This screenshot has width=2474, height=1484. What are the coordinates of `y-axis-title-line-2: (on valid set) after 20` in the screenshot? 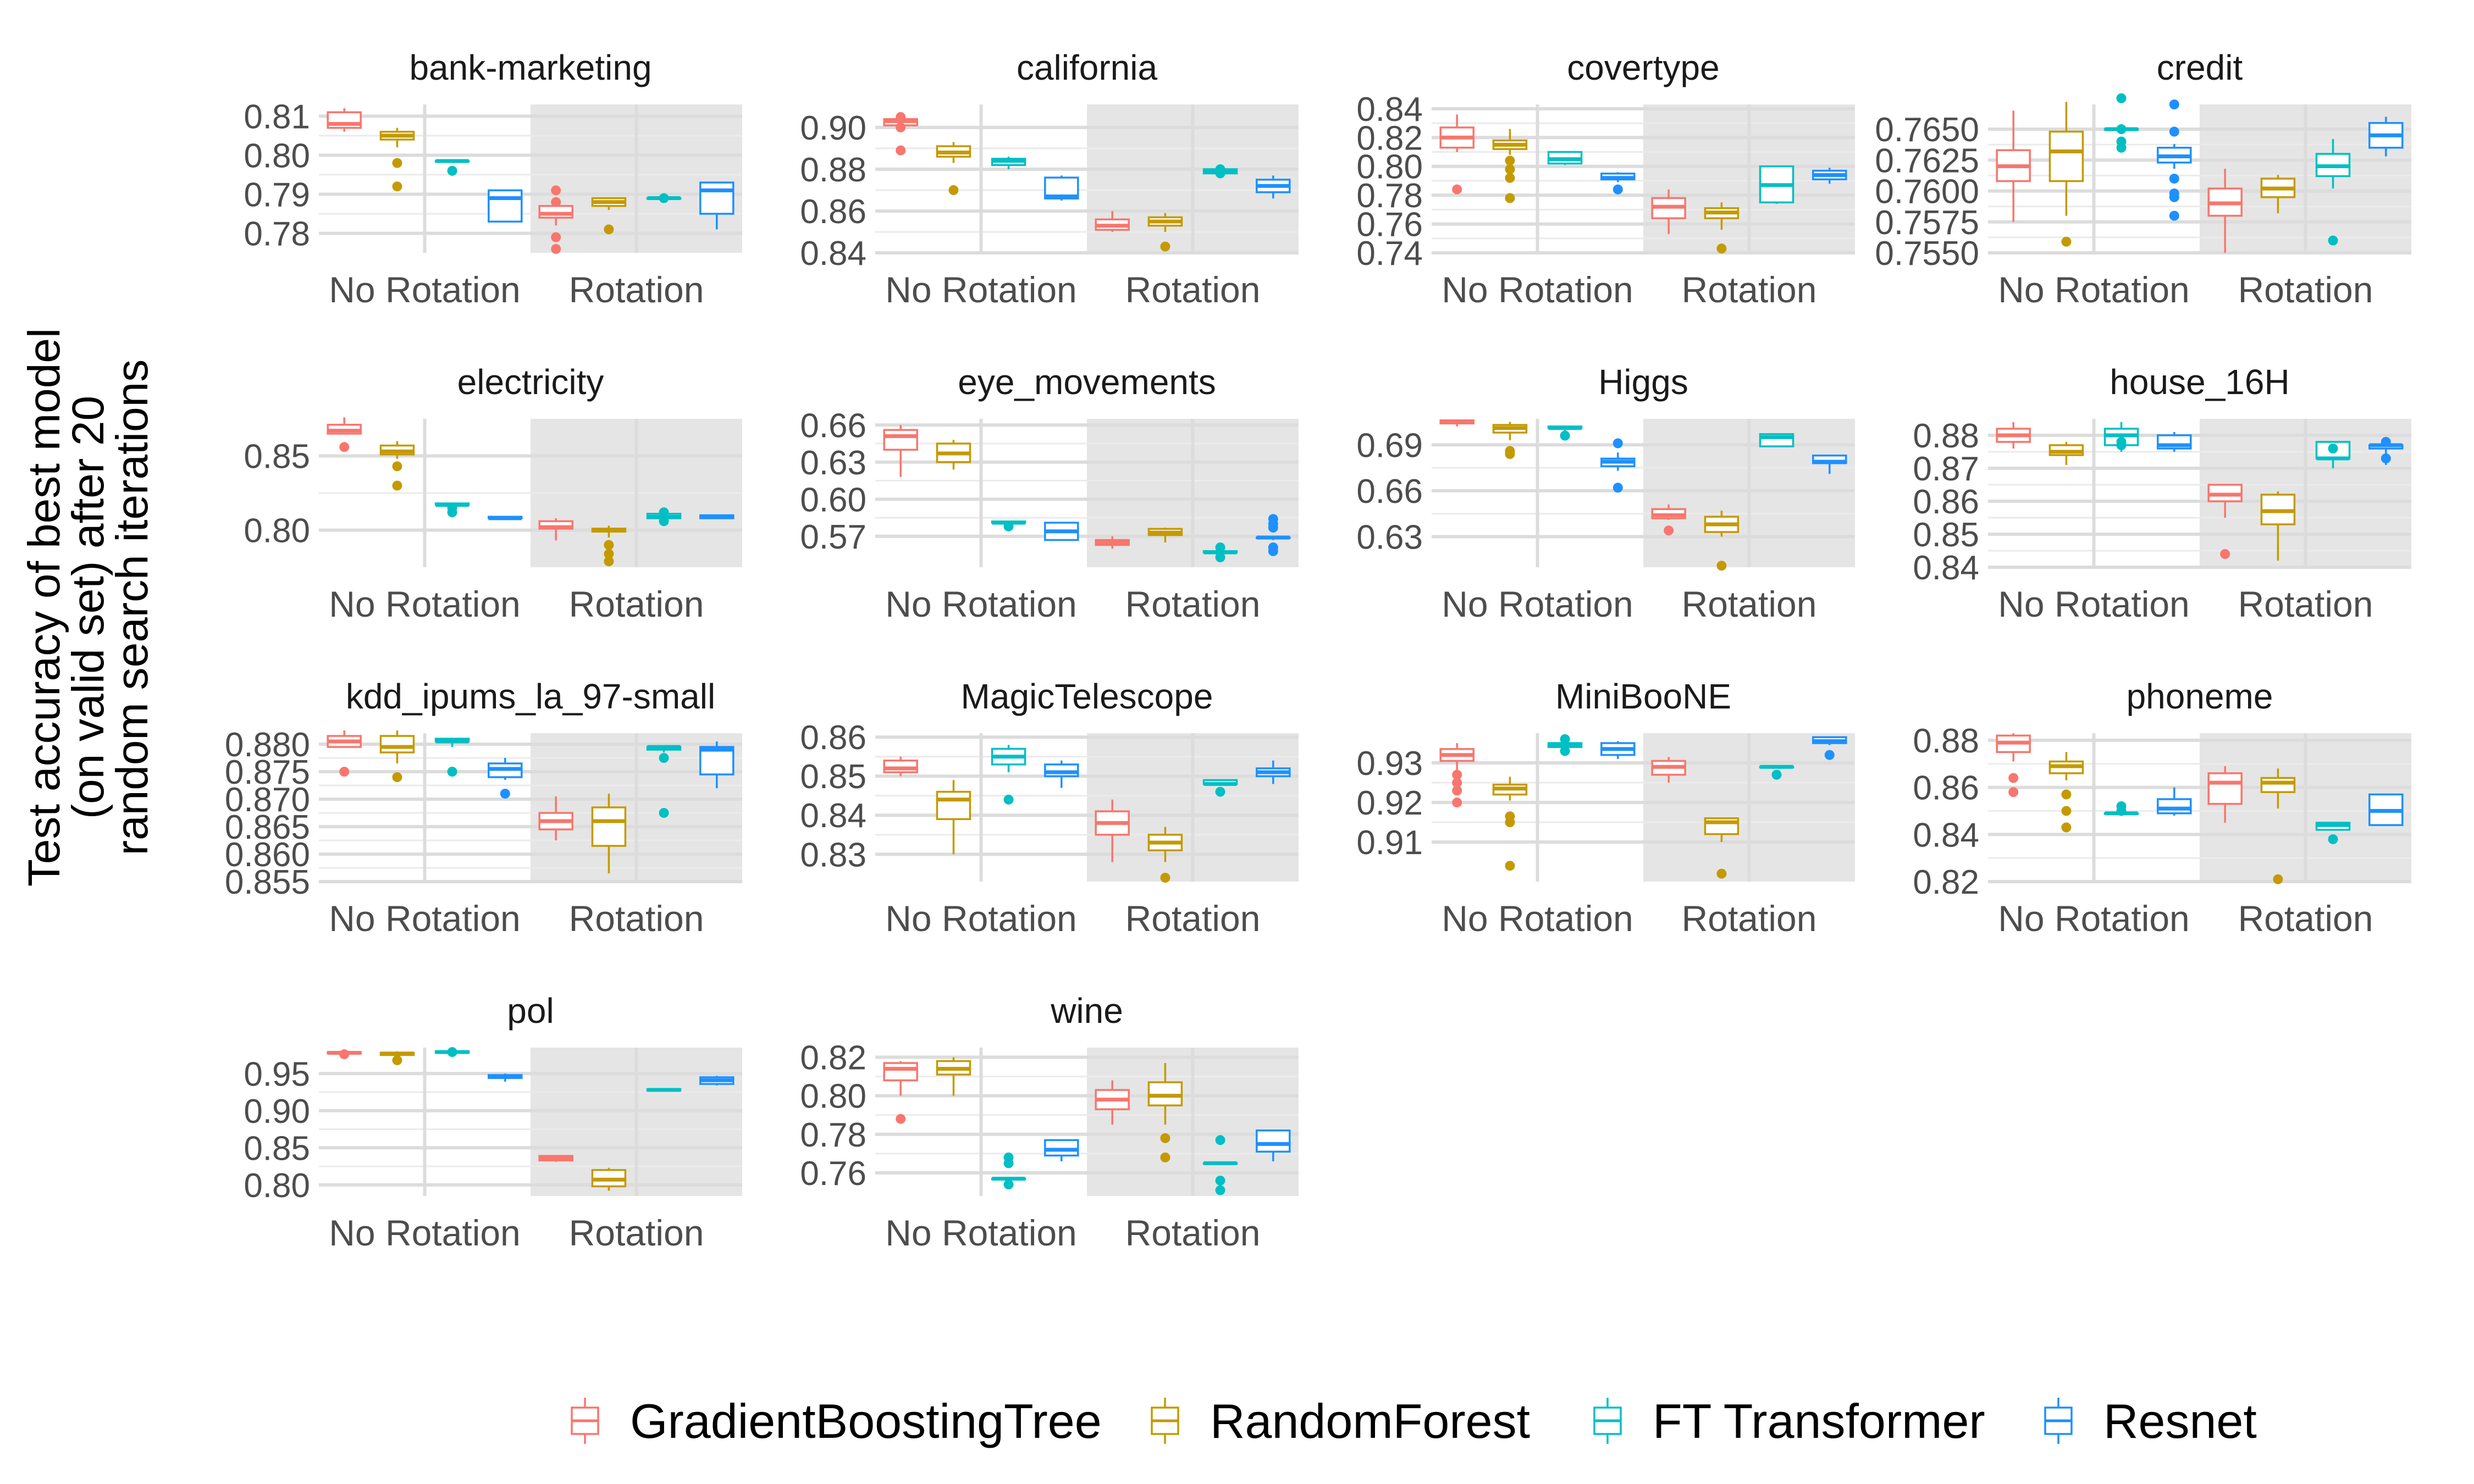 It's located at (88, 607).